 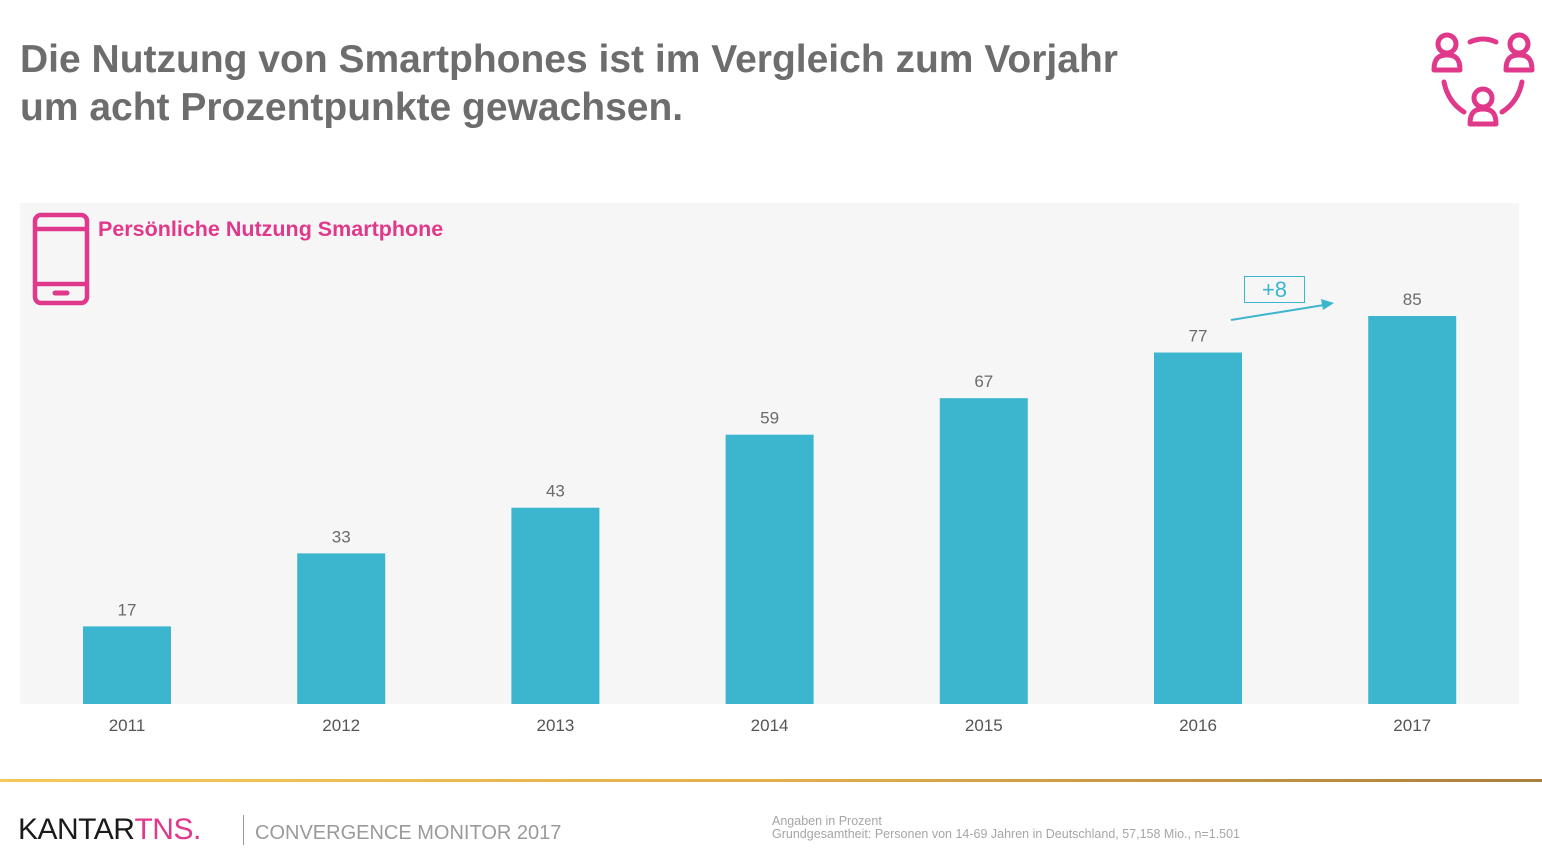 I want to click on bar-2016, so click(x=1198, y=528).